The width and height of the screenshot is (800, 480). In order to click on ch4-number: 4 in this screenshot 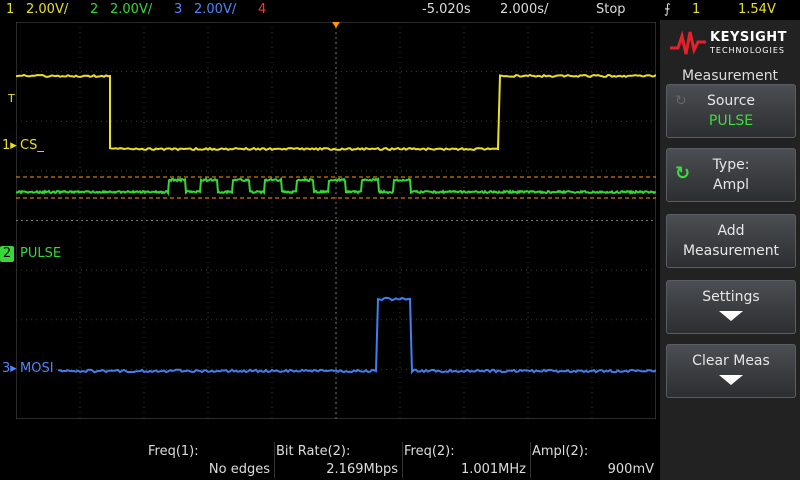, I will do `click(262, 10)`.